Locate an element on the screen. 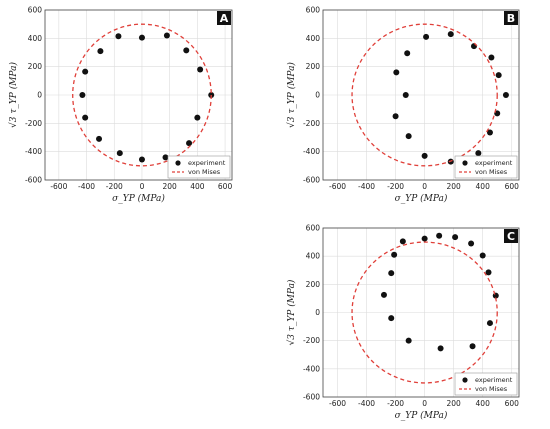  y-tick-label: -200 is located at coordinates (33, 123).